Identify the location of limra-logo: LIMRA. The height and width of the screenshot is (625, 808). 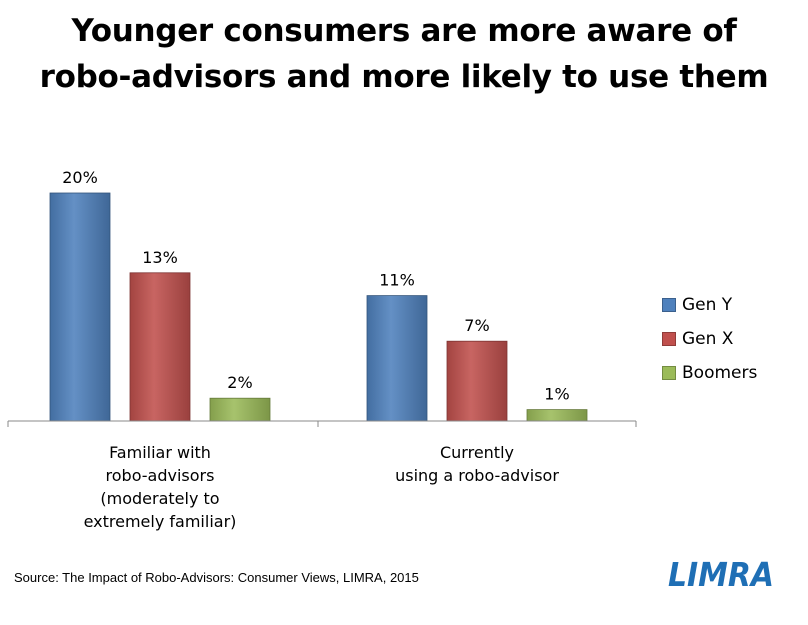
(721, 574).